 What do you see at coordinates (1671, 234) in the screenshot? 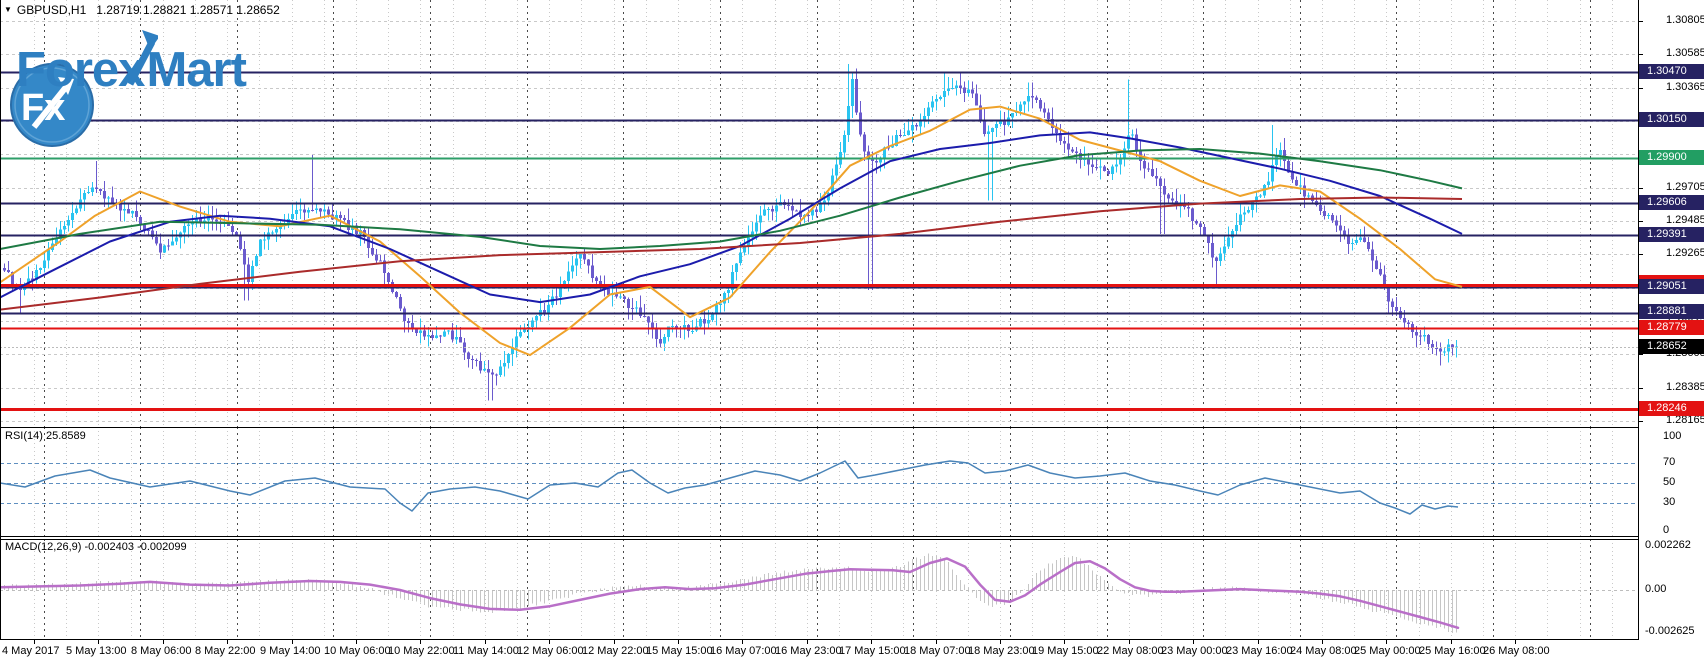
I see `price-level-badge-1.29391: 1.29391` at bounding box center [1671, 234].